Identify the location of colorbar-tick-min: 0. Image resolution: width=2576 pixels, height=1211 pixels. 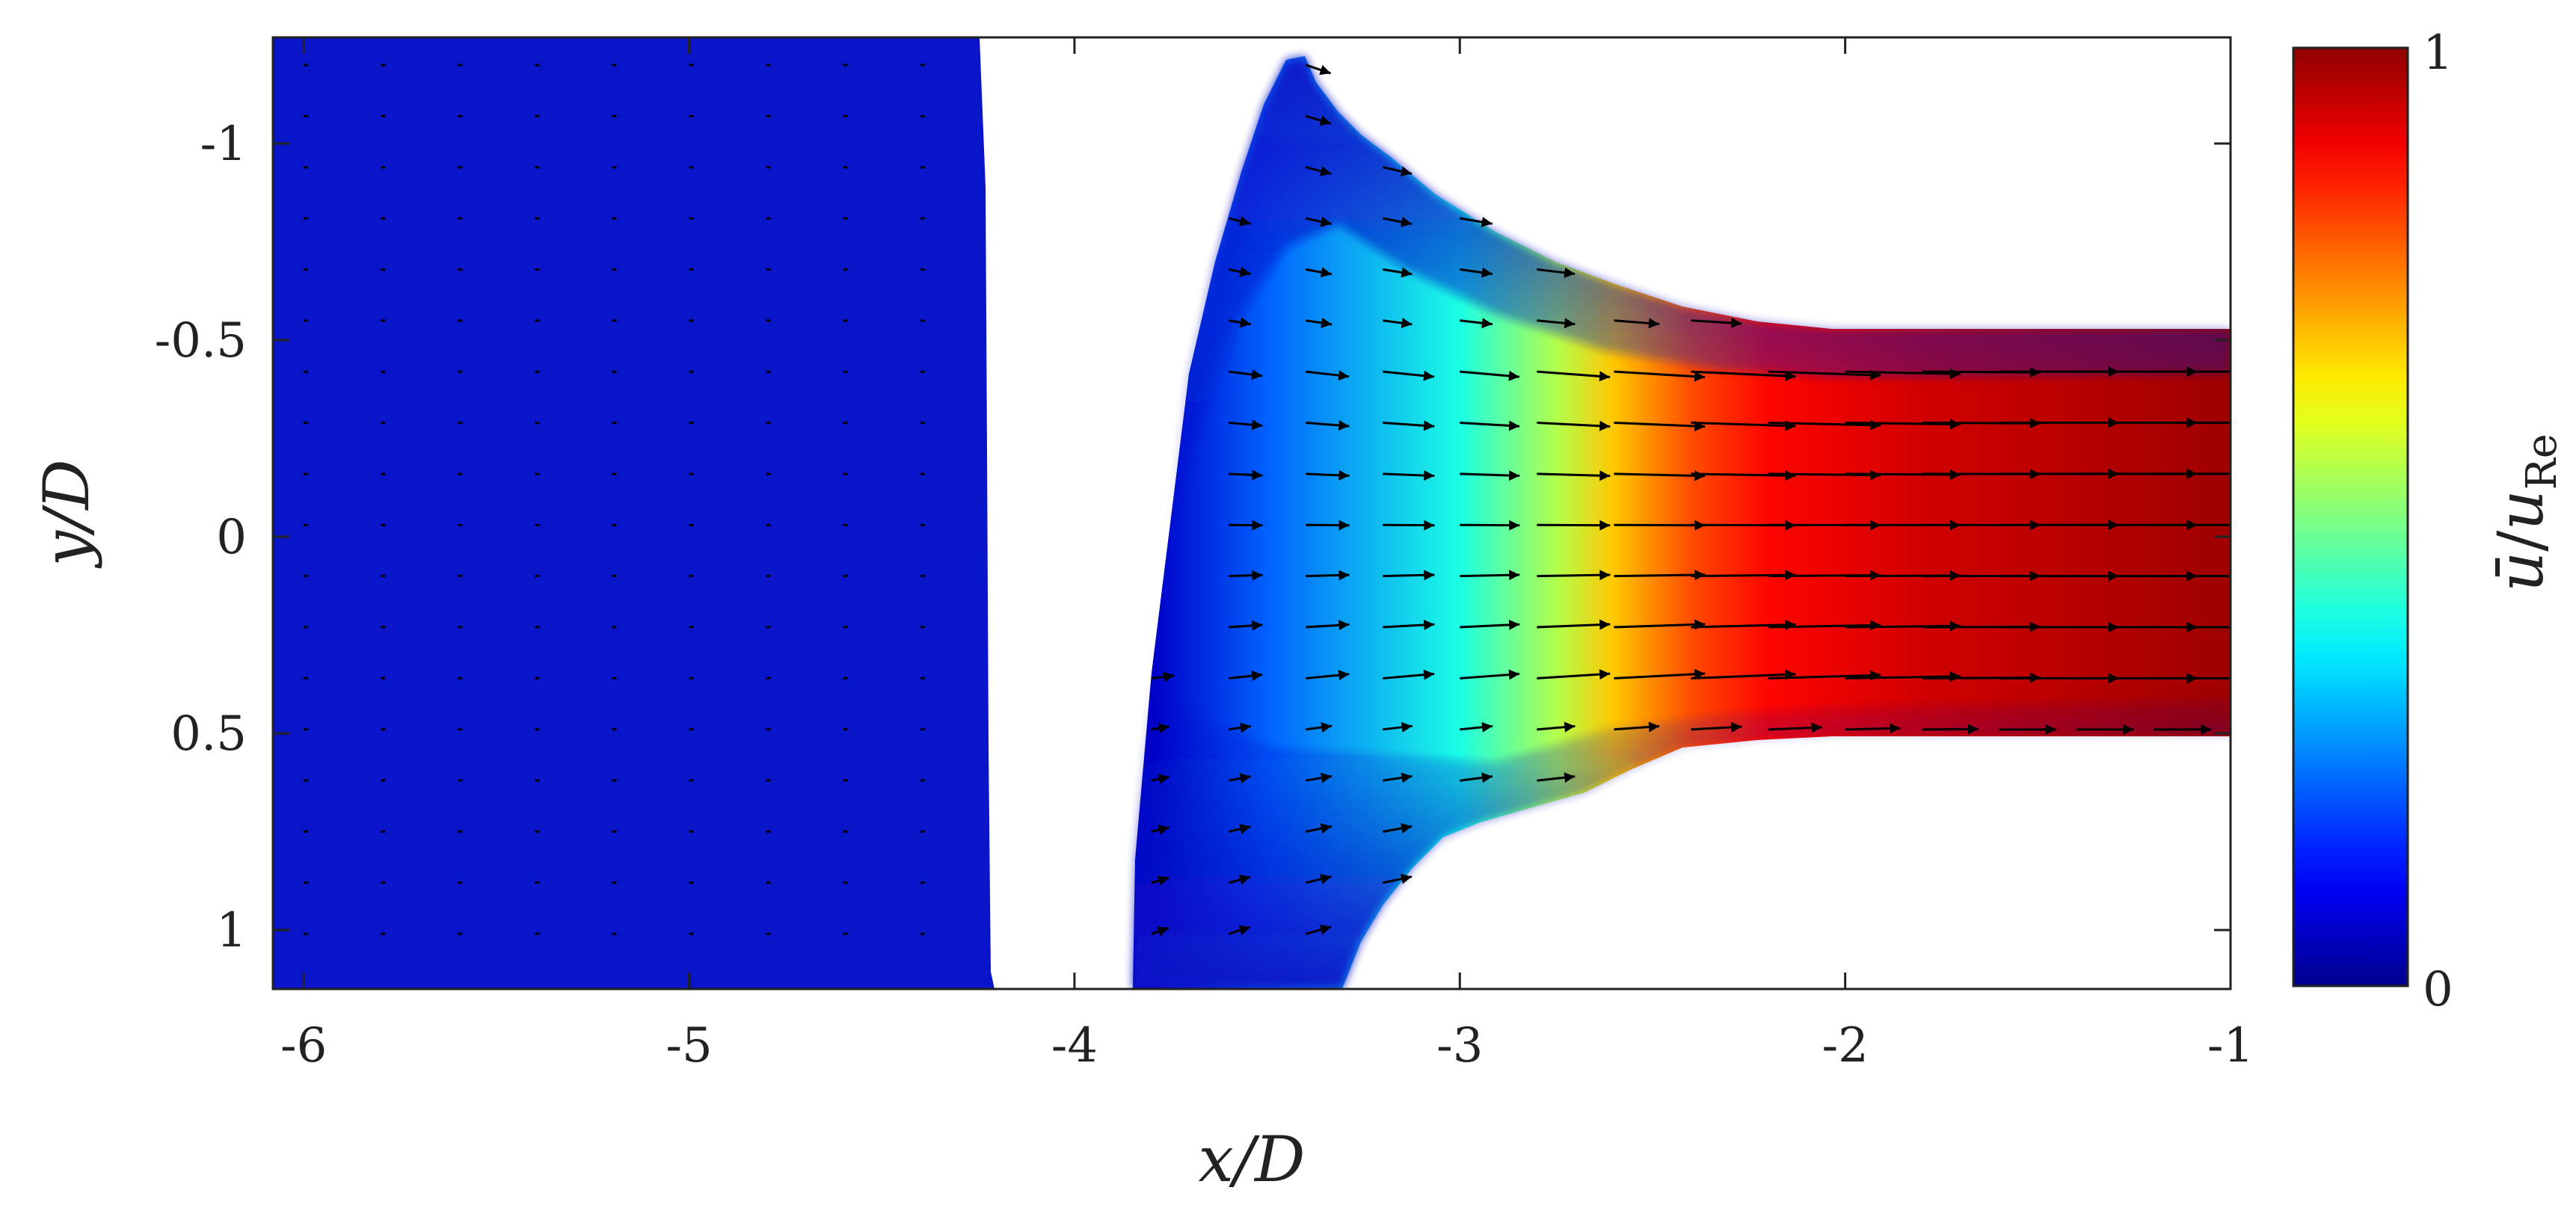
(2438, 989).